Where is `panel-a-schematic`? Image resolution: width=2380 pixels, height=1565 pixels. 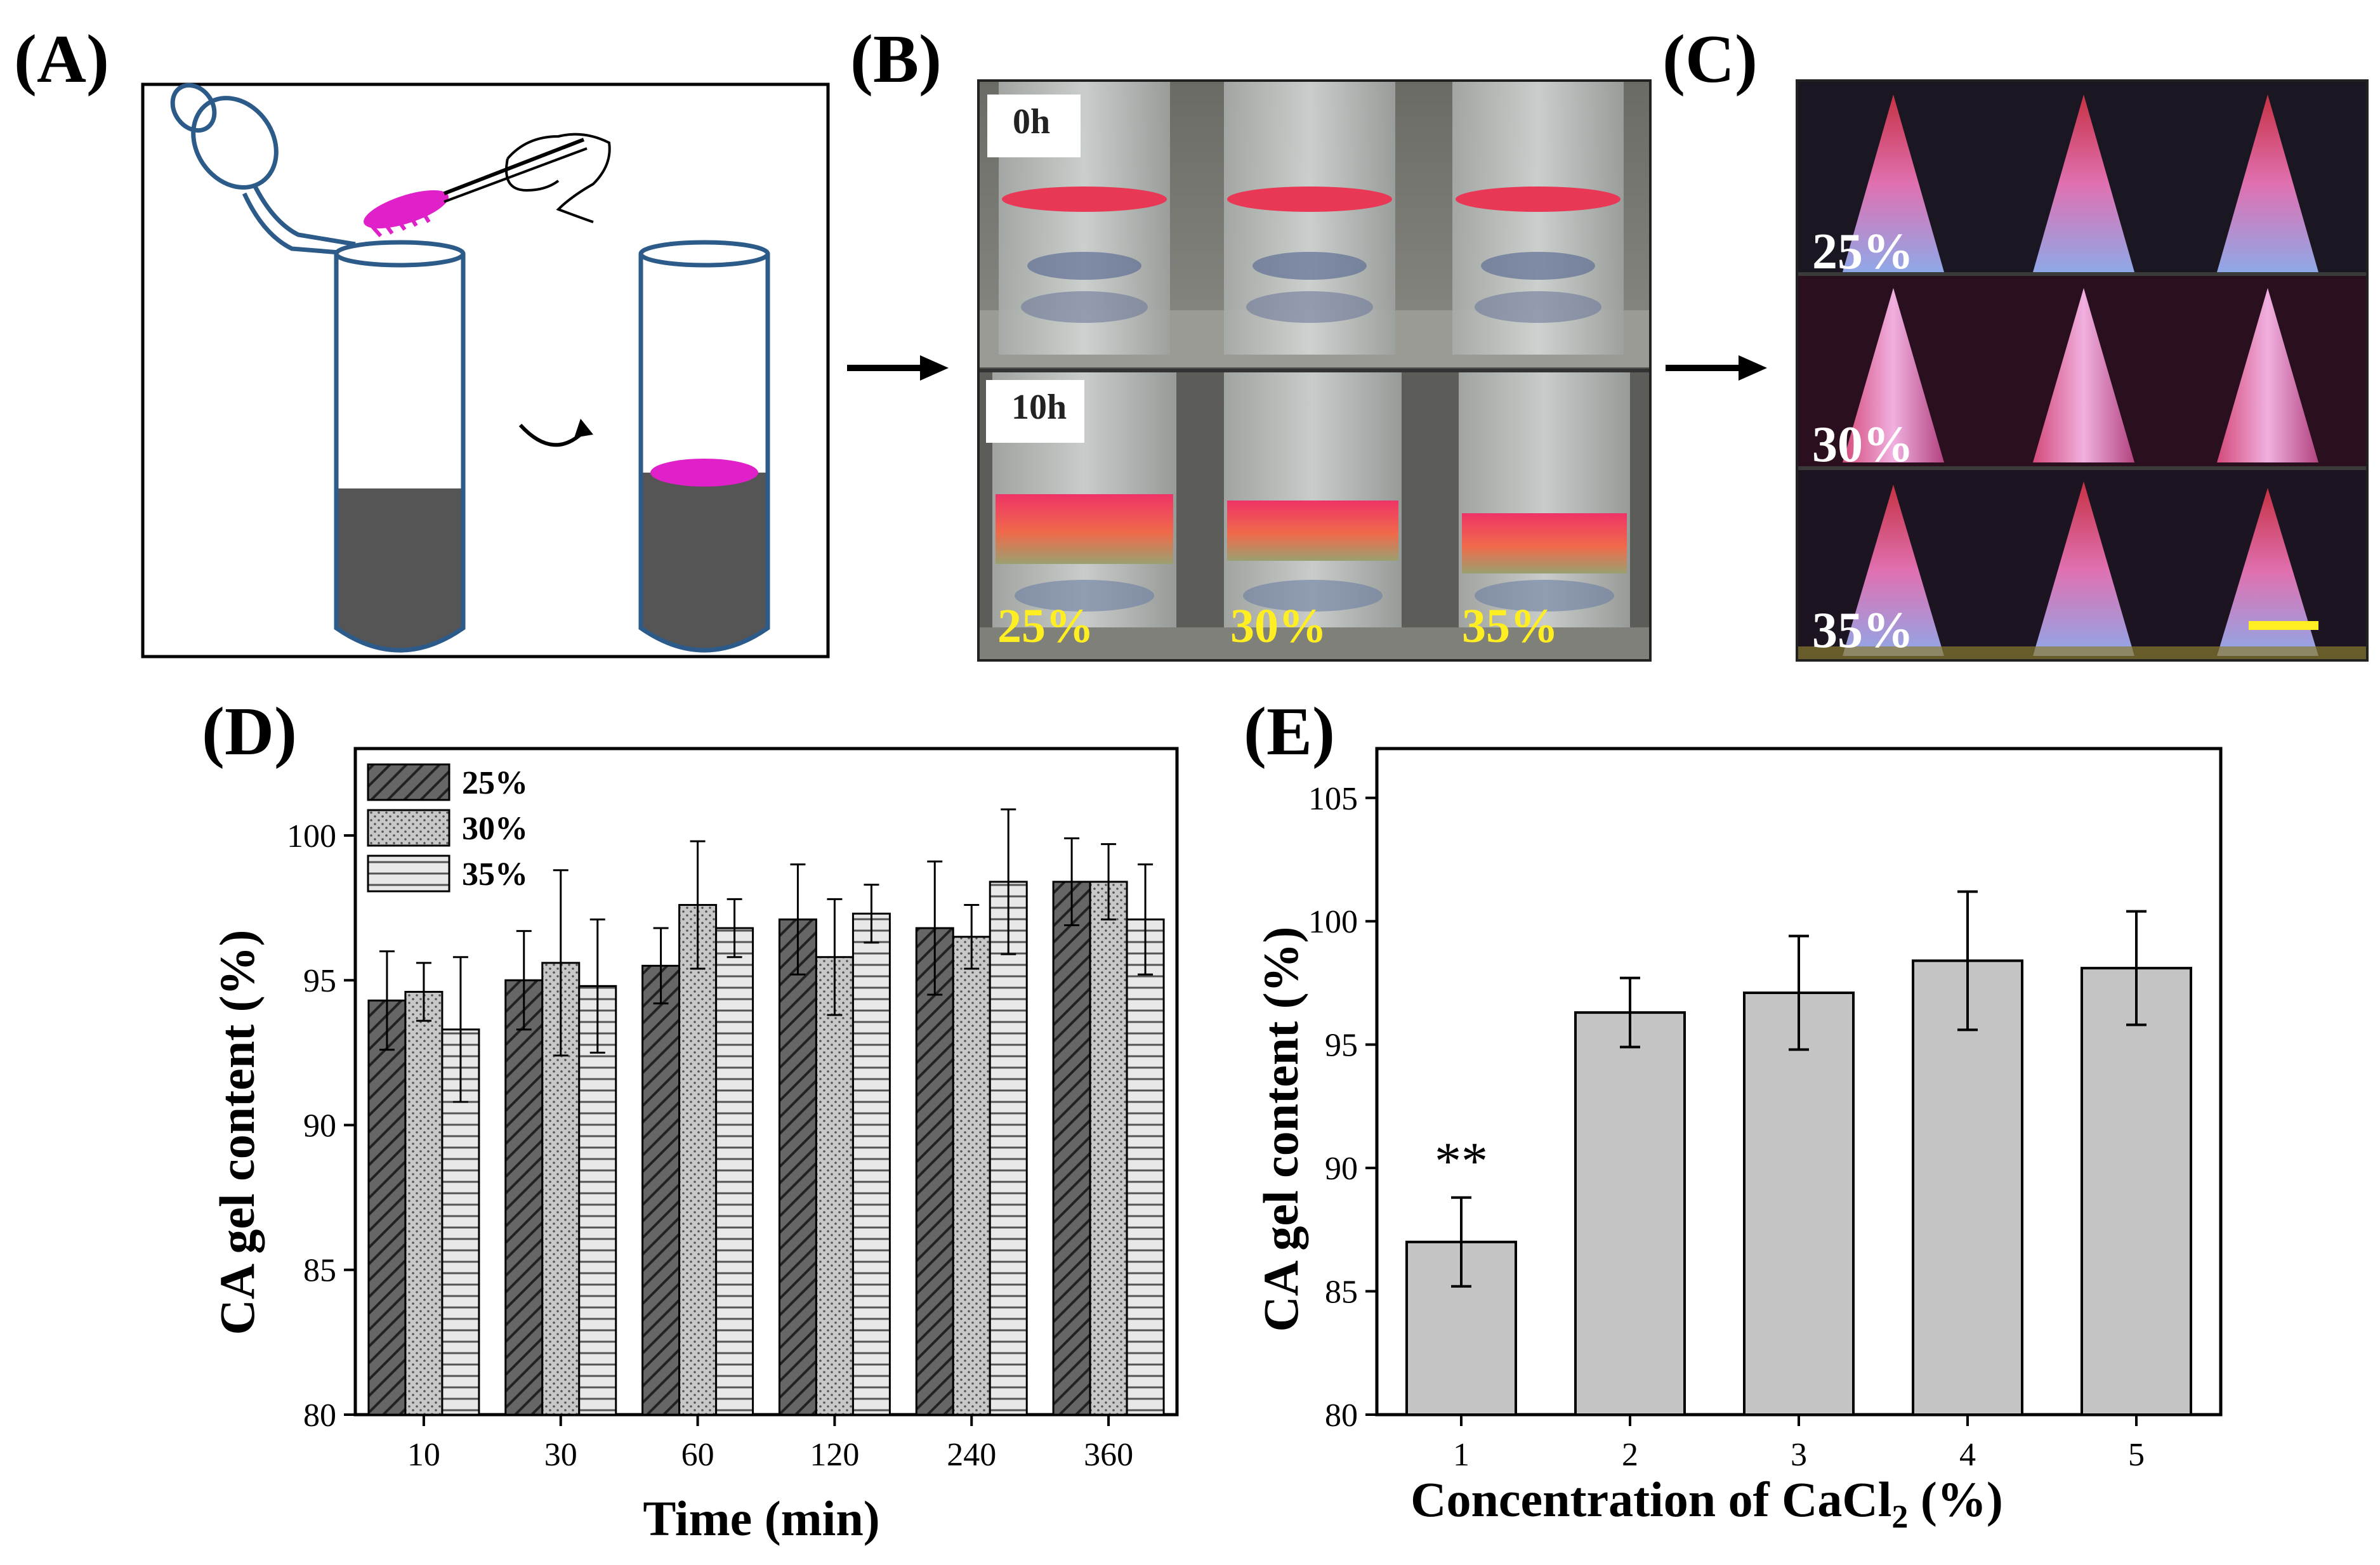 panel-a-schematic is located at coordinates (485, 370).